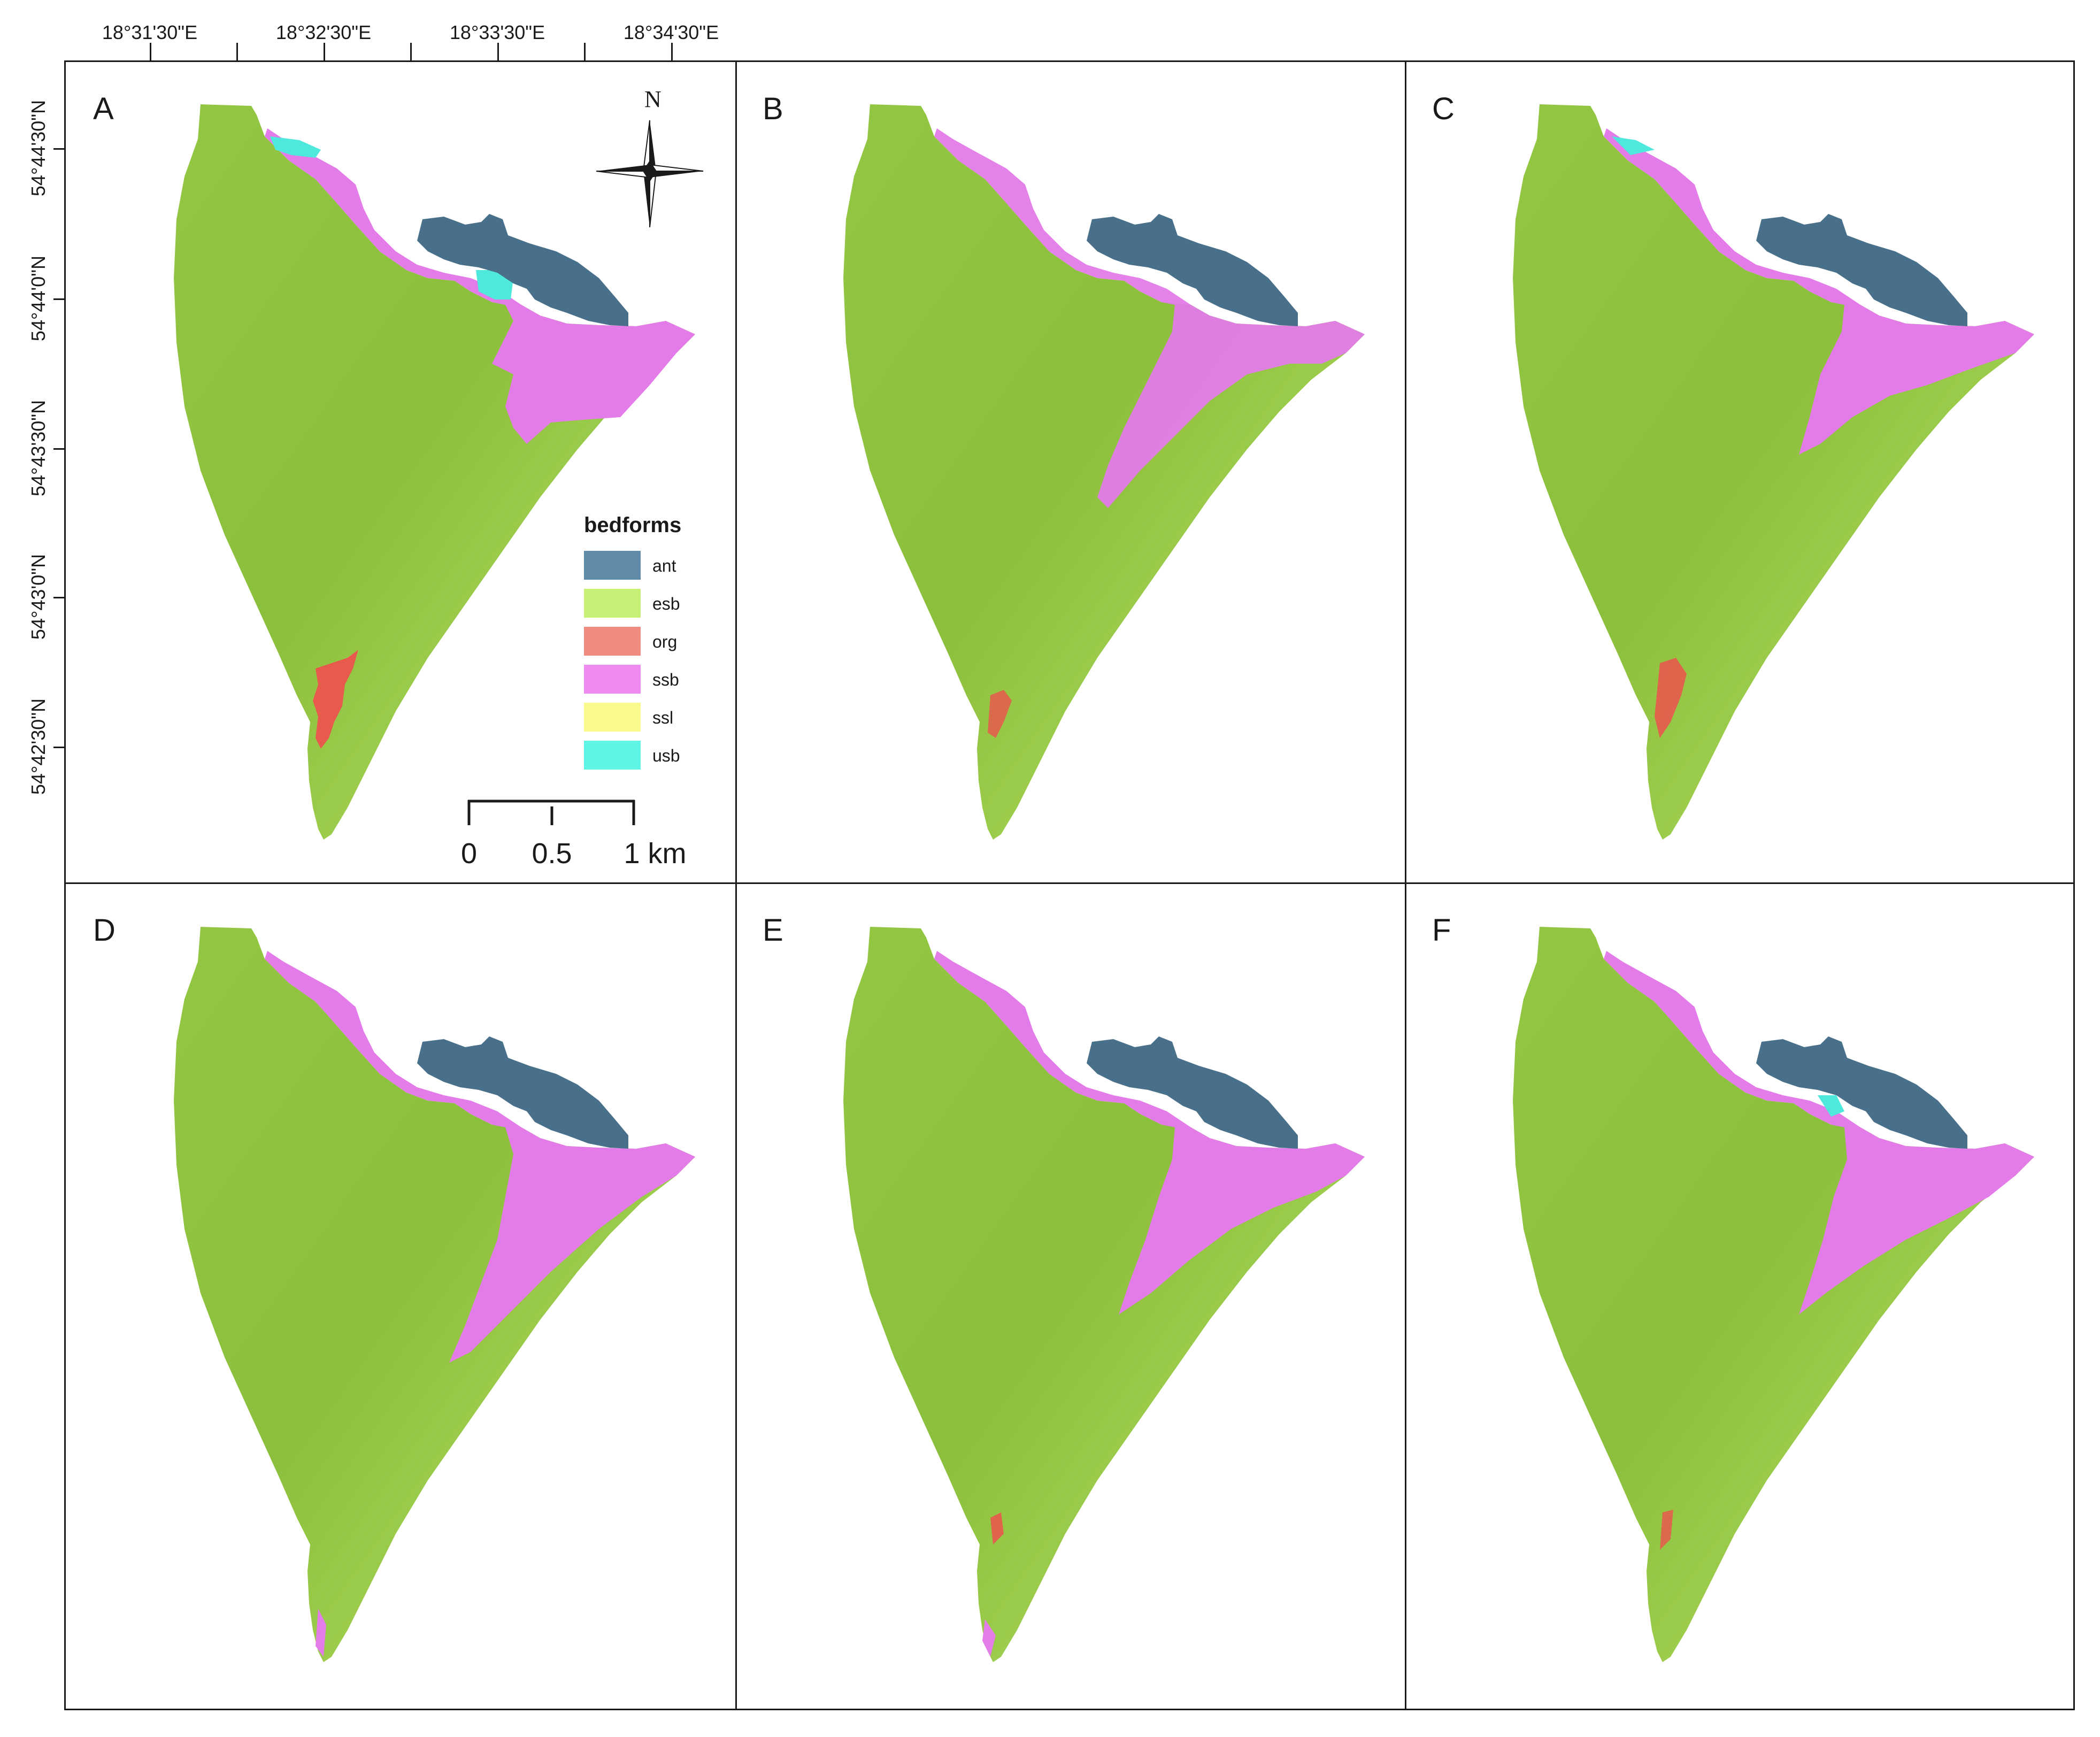  What do you see at coordinates (105, 930) in the screenshot?
I see `panel-label: D` at bounding box center [105, 930].